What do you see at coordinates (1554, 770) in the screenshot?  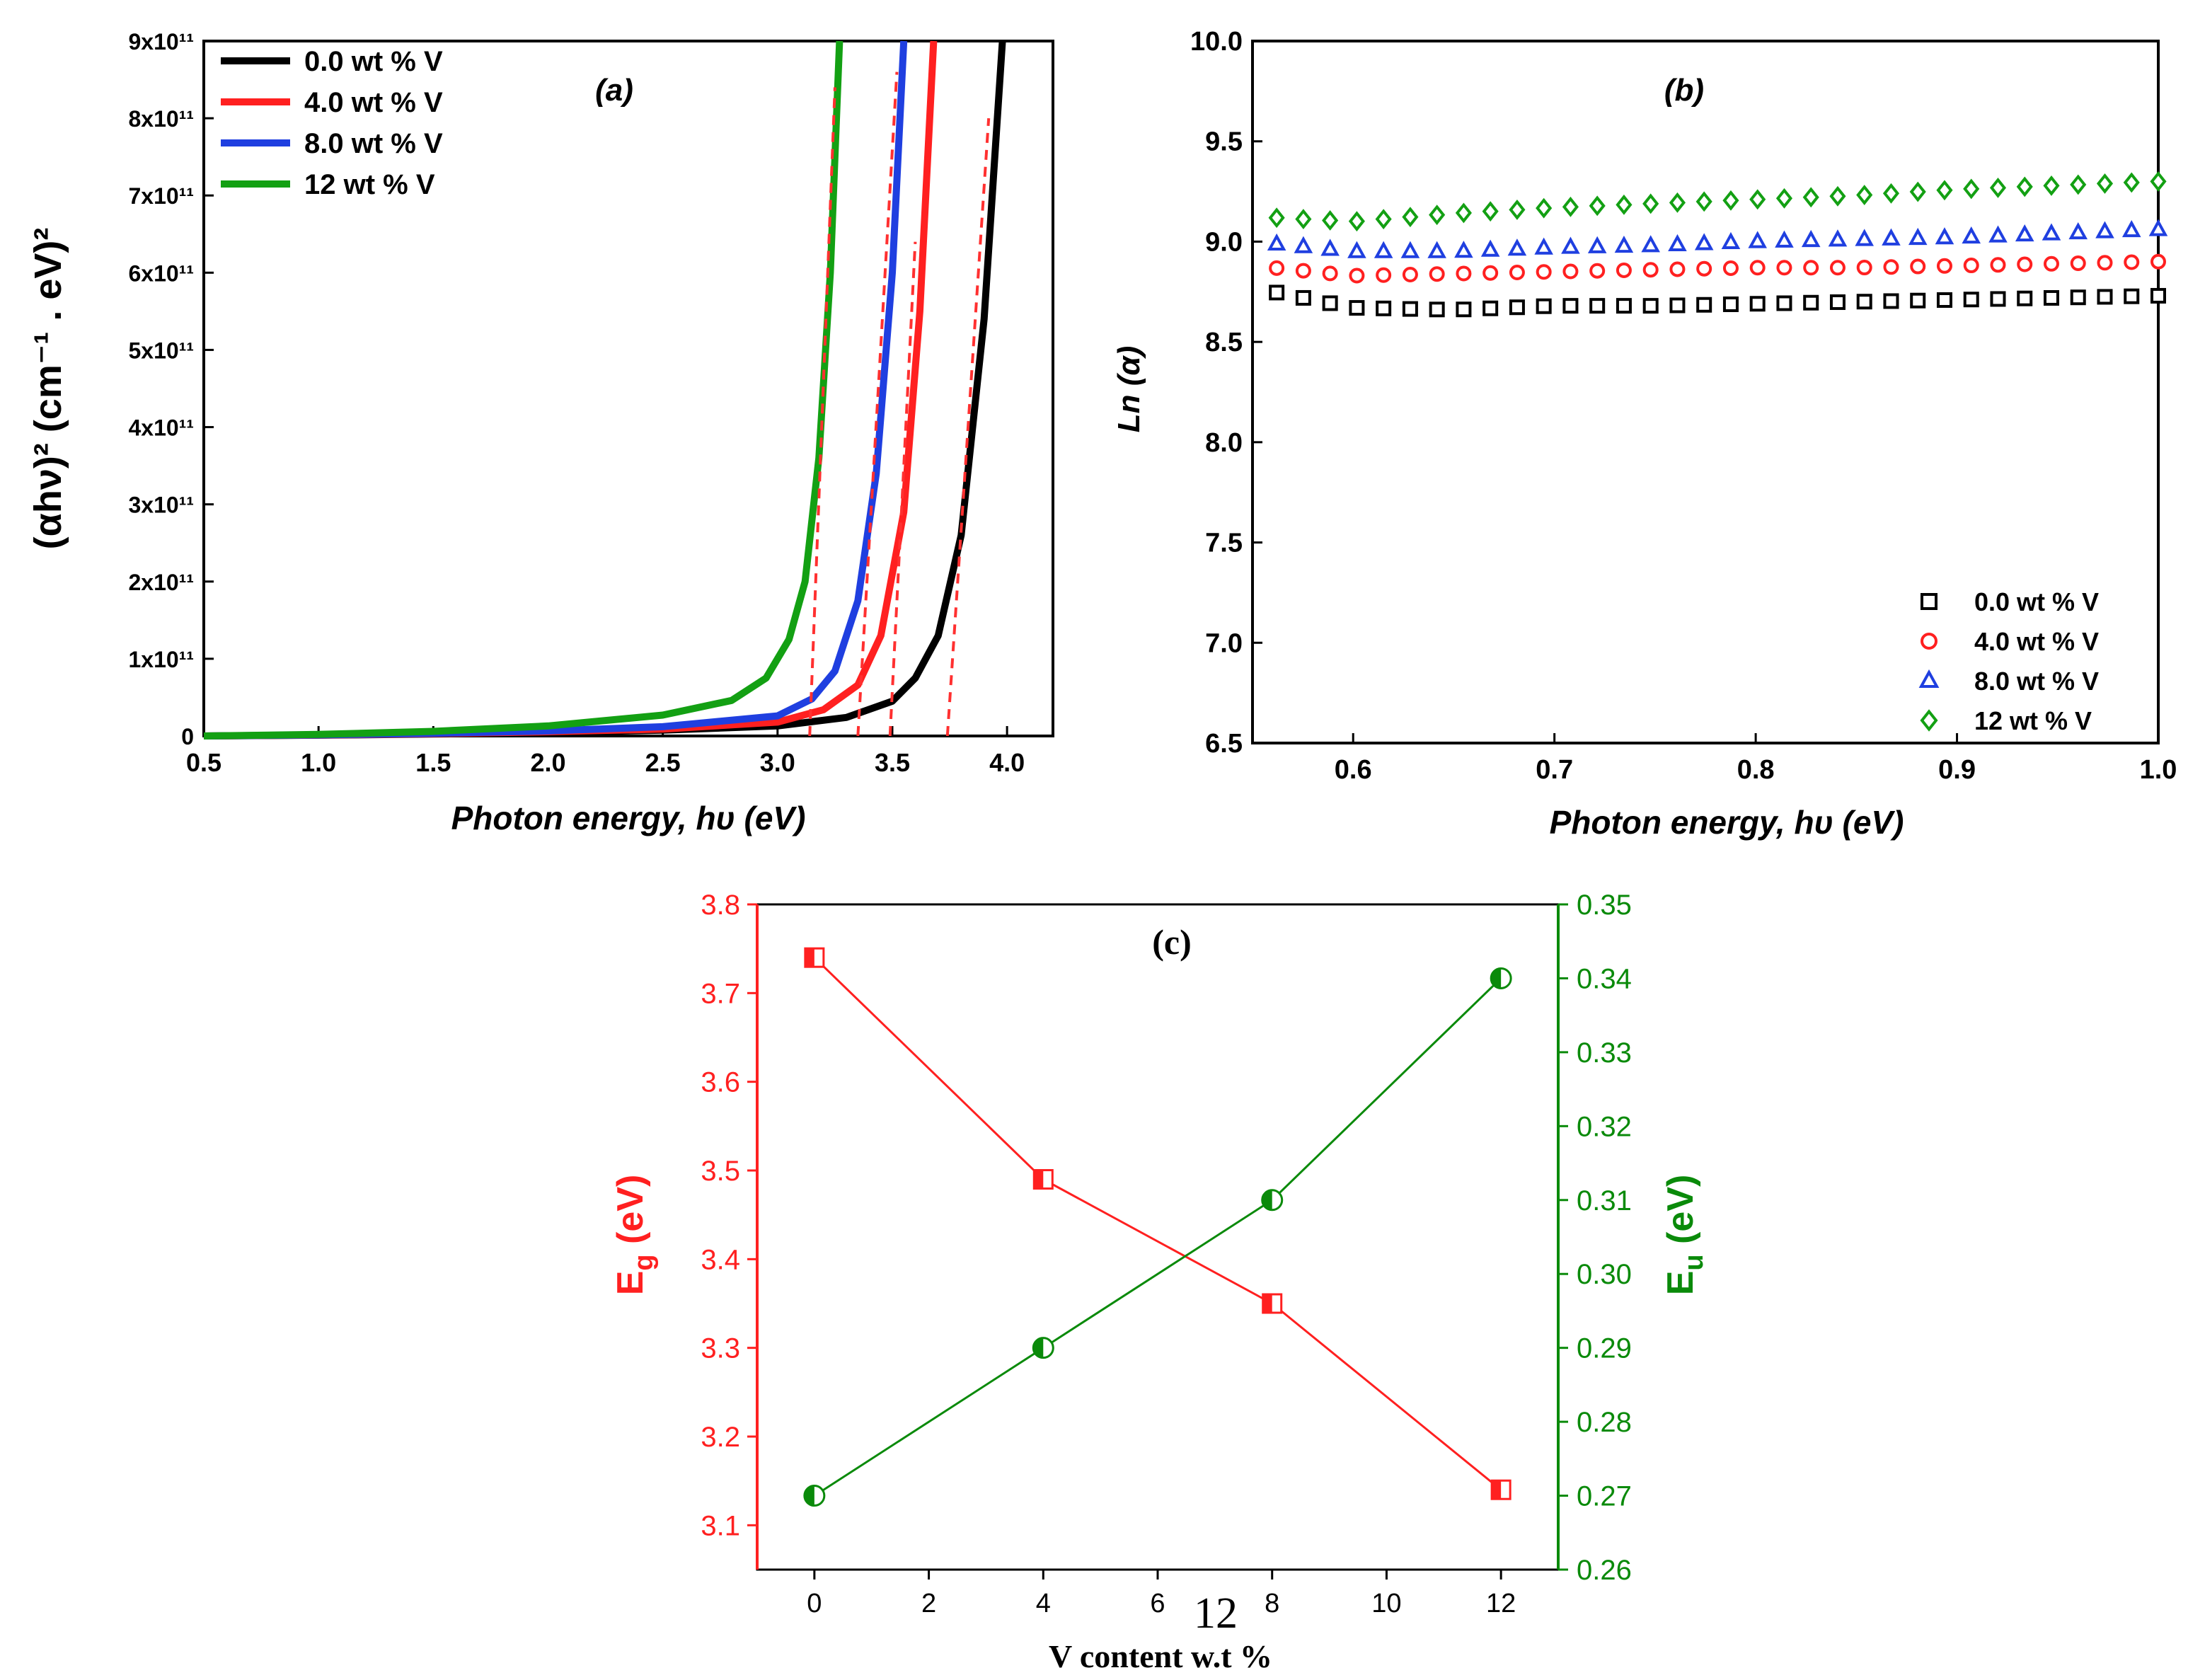 I see `b-xtick-label: 0.7` at bounding box center [1554, 770].